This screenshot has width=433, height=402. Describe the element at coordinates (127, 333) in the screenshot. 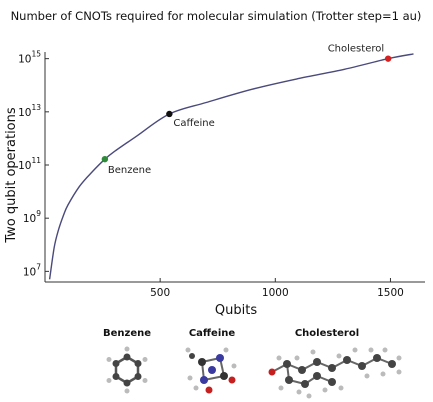

I see `molecule-label-benzene: Benzene` at that location.